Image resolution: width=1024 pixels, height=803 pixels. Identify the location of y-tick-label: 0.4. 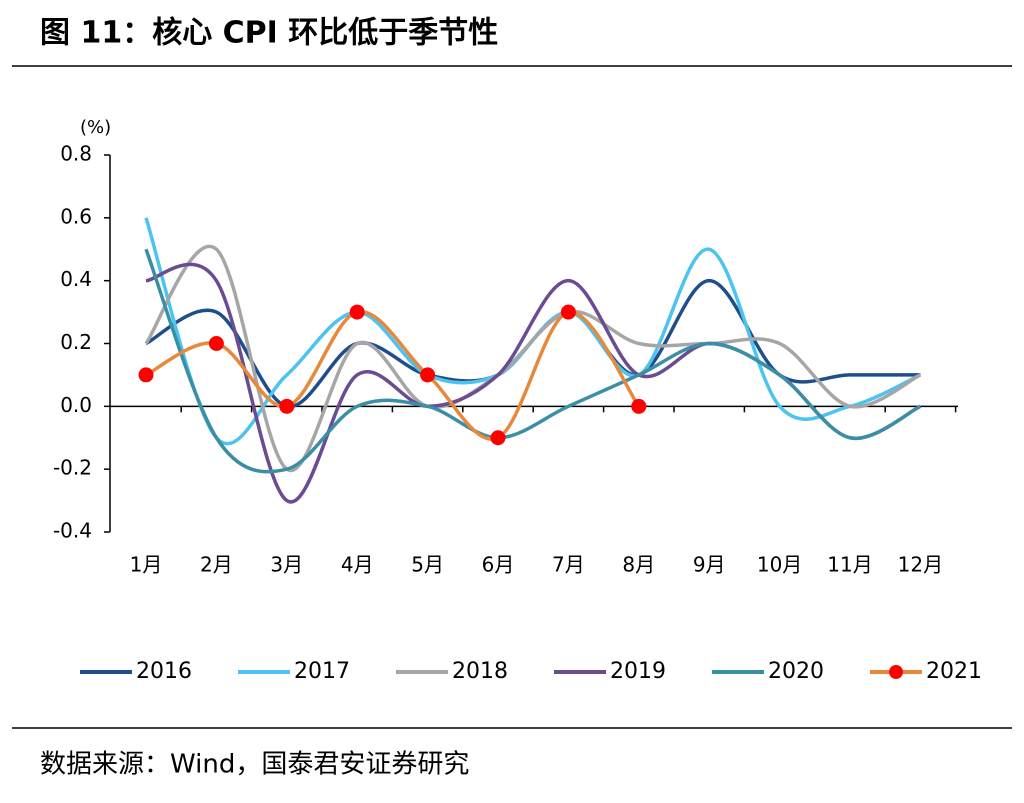
(76, 279).